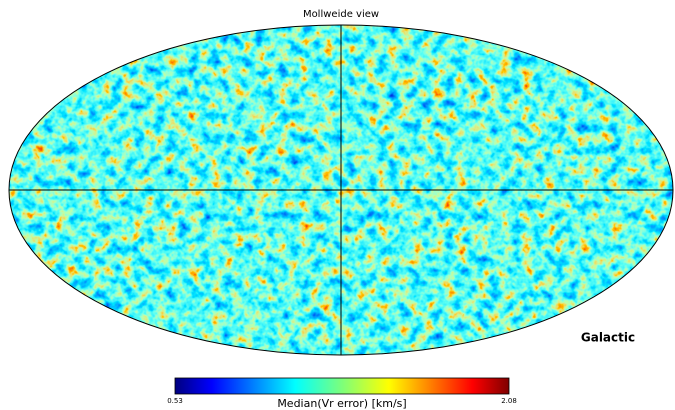  Describe the element at coordinates (341, 403) in the screenshot. I see `colorbar-label: Median(Vr error) [km/s]` at that location.